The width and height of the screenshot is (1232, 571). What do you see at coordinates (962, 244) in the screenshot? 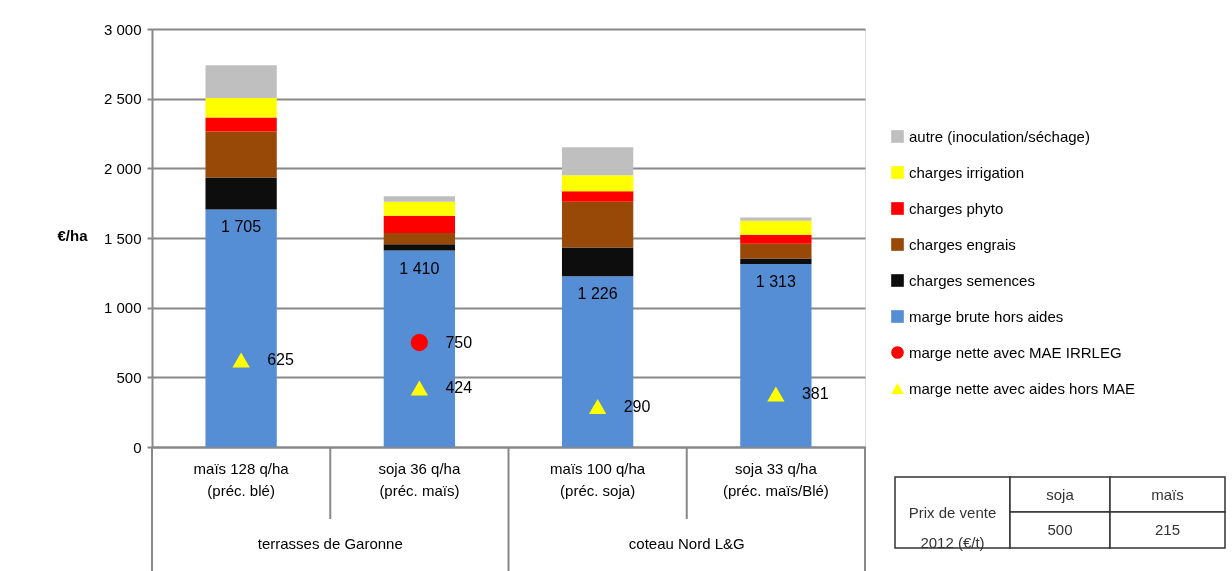
I see `legend-label: charges engrais` at bounding box center [962, 244].